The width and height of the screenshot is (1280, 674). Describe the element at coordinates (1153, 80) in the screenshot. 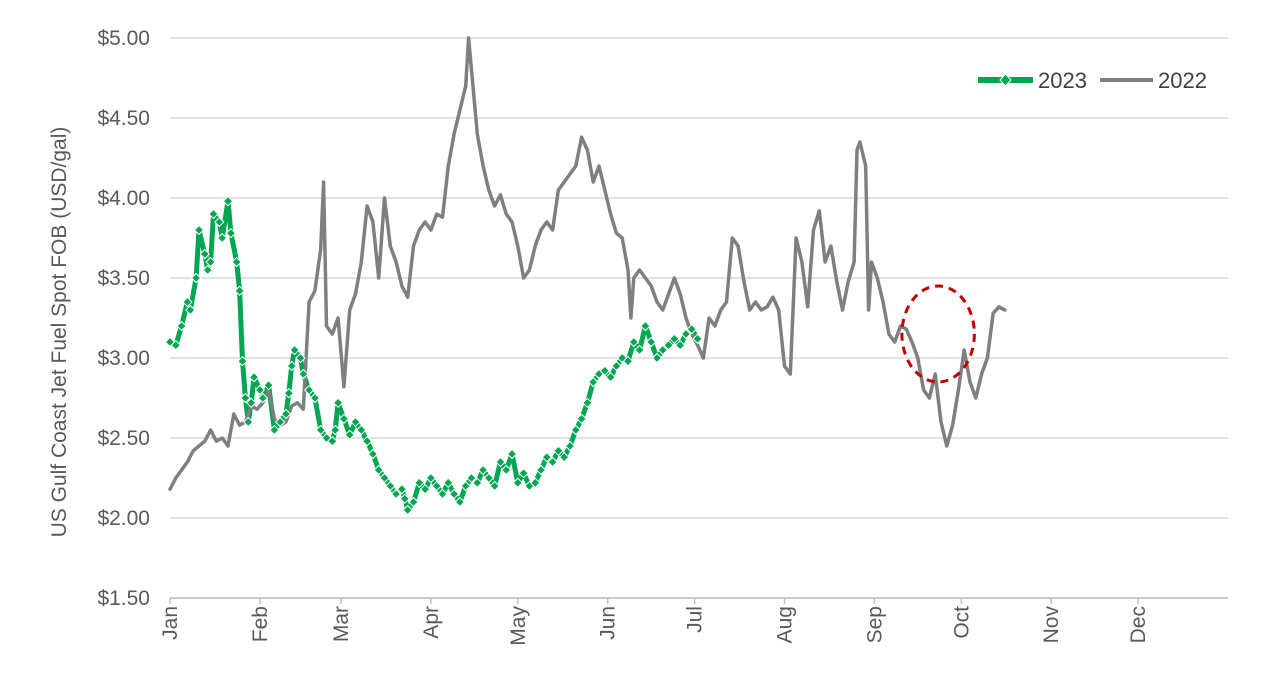

I see `legend-item-2022: 2022` at that location.